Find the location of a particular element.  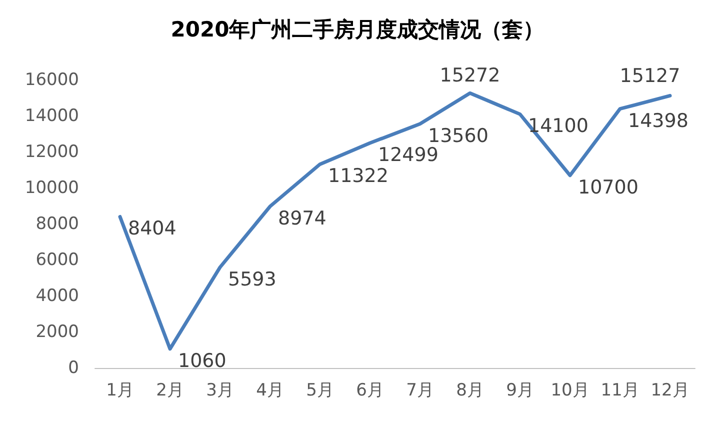

x-tick-label: 3月 is located at coordinates (220, 390).